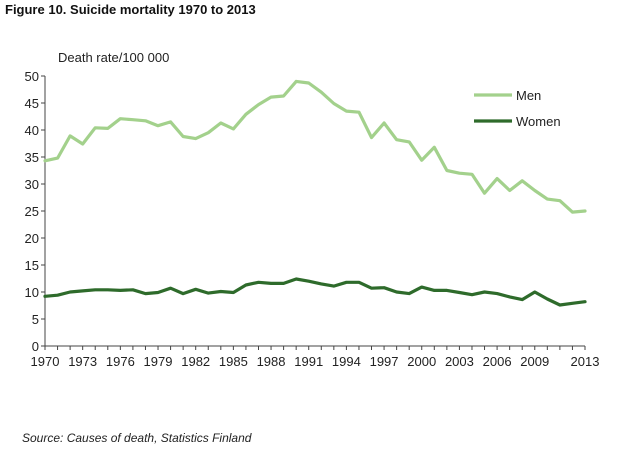  What do you see at coordinates (32, 103) in the screenshot?
I see `y-tick-label: 45` at bounding box center [32, 103].